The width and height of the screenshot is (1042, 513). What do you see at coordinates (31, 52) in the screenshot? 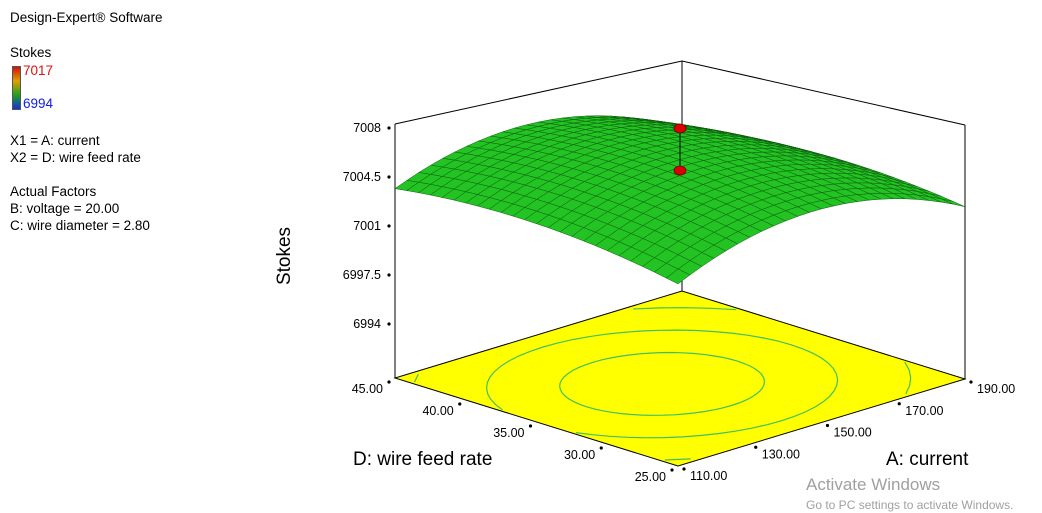
I see `legend-title: Stokes` at bounding box center [31, 52].